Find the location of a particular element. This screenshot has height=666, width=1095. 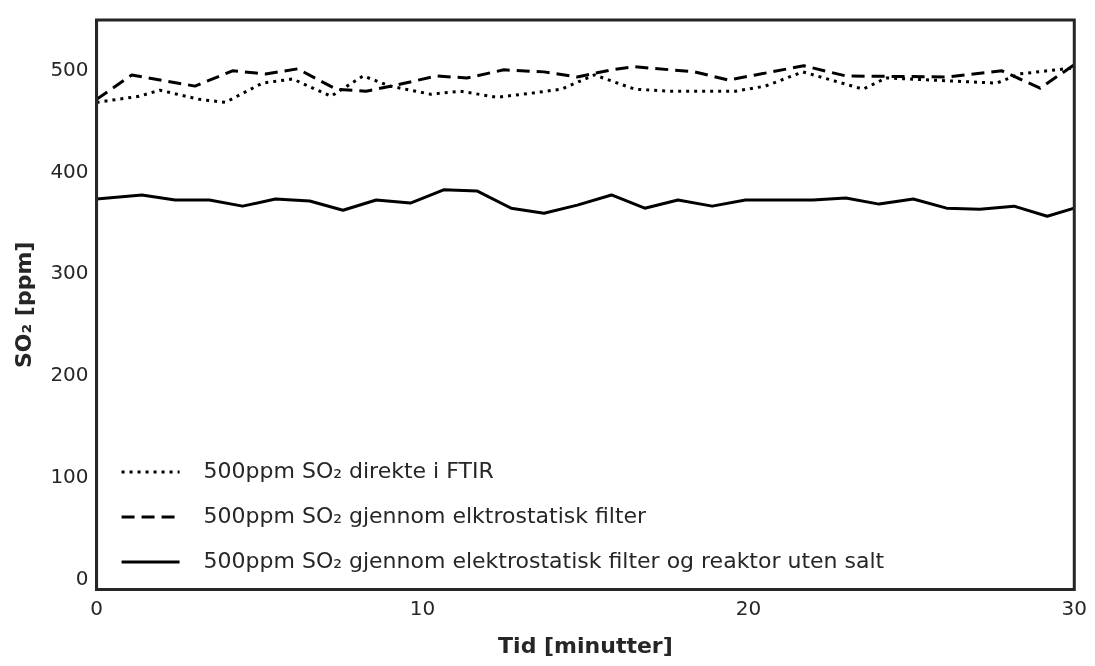

legend-label: 500ppm SO₂ gjennom elktrostatisk filter is located at coordinates (425, 515).